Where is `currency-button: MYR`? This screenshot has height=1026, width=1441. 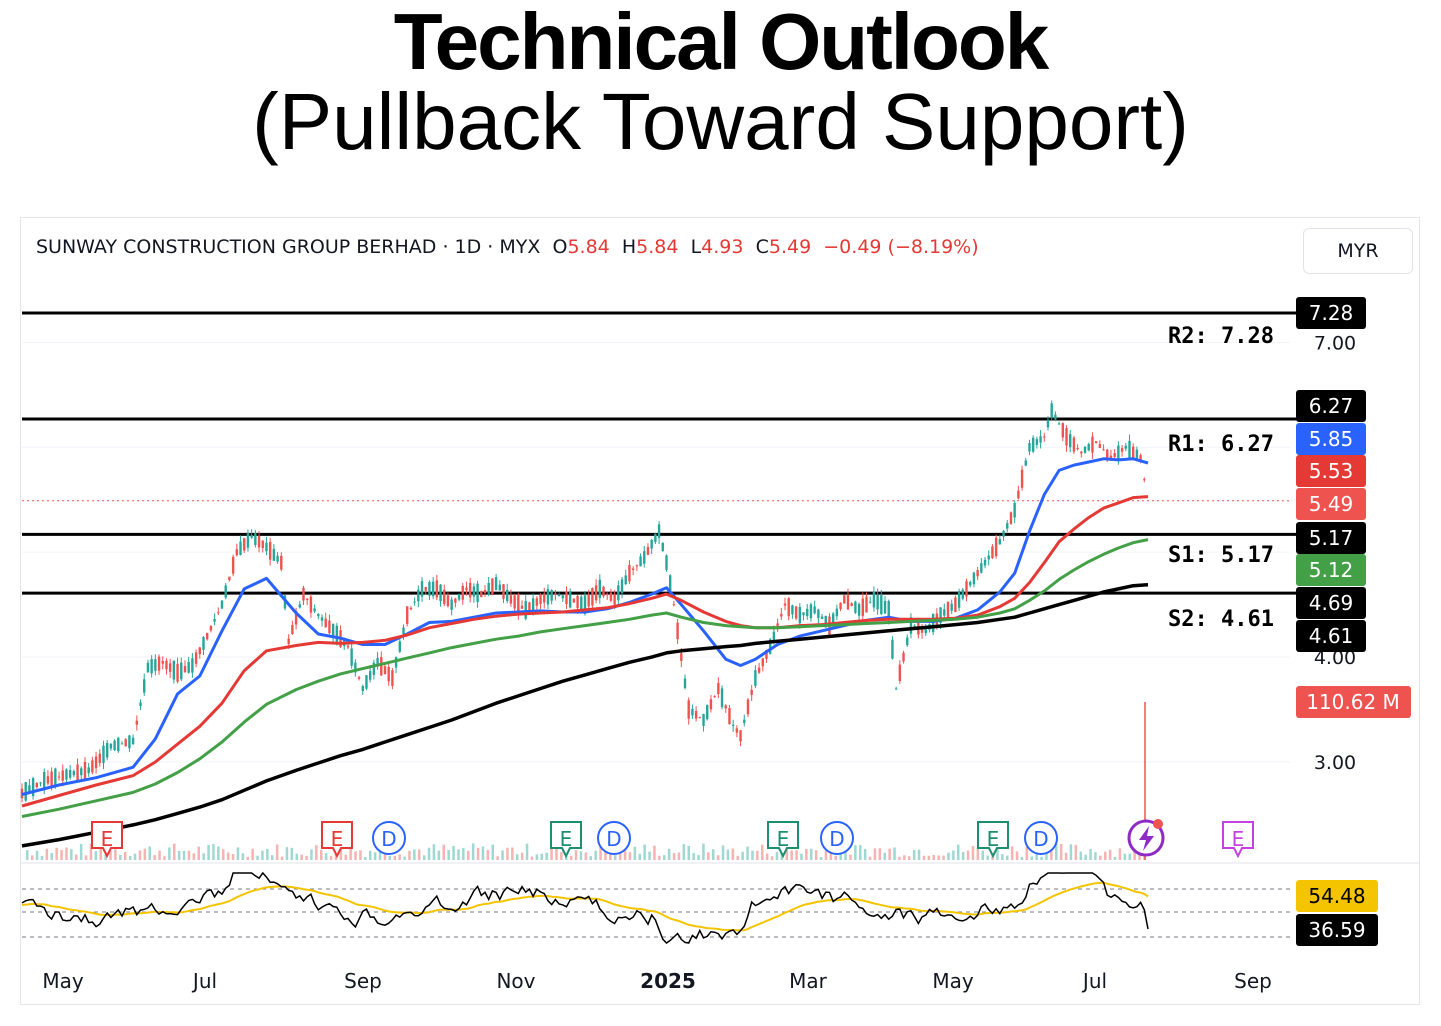 currency-button: MYR is located at coordinates (1358, 251).